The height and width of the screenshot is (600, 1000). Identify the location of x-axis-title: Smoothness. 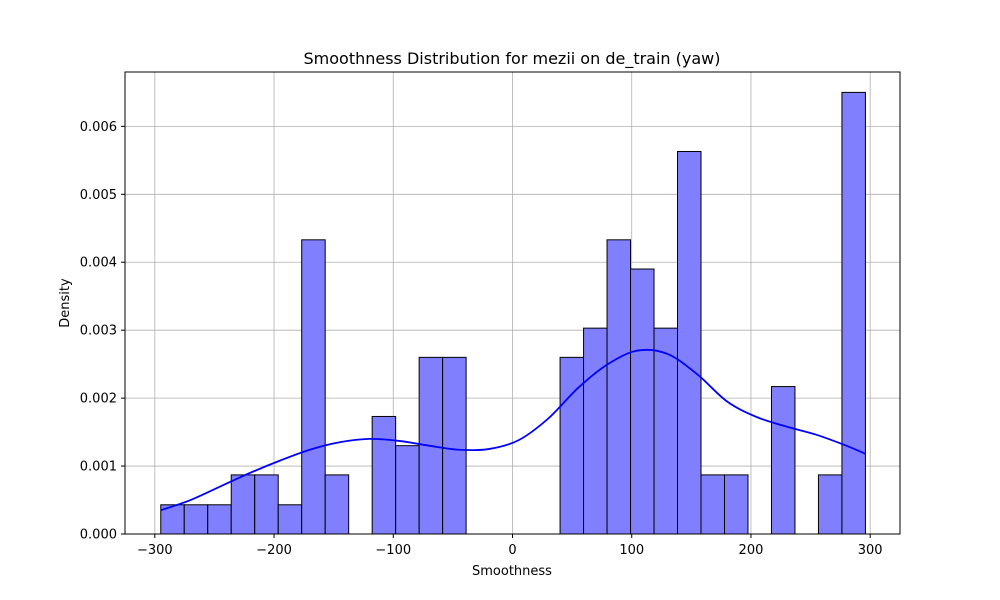
(512, 571).